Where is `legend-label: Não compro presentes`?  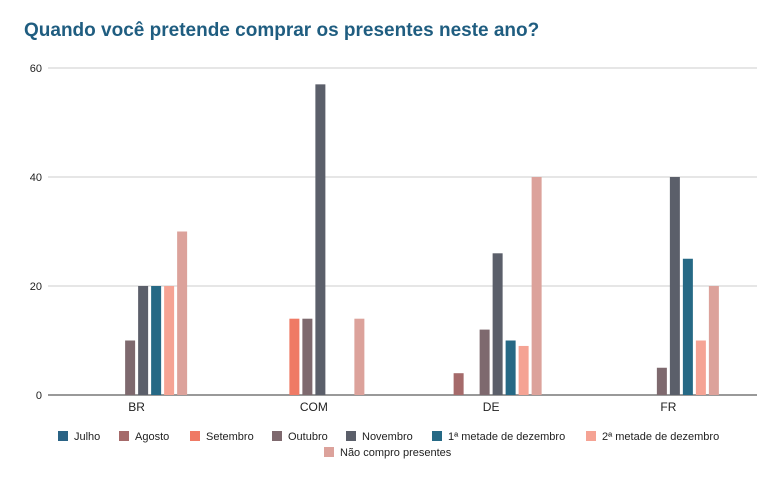
legend-label: Não compro presentes is located at coordinates (396, 453).